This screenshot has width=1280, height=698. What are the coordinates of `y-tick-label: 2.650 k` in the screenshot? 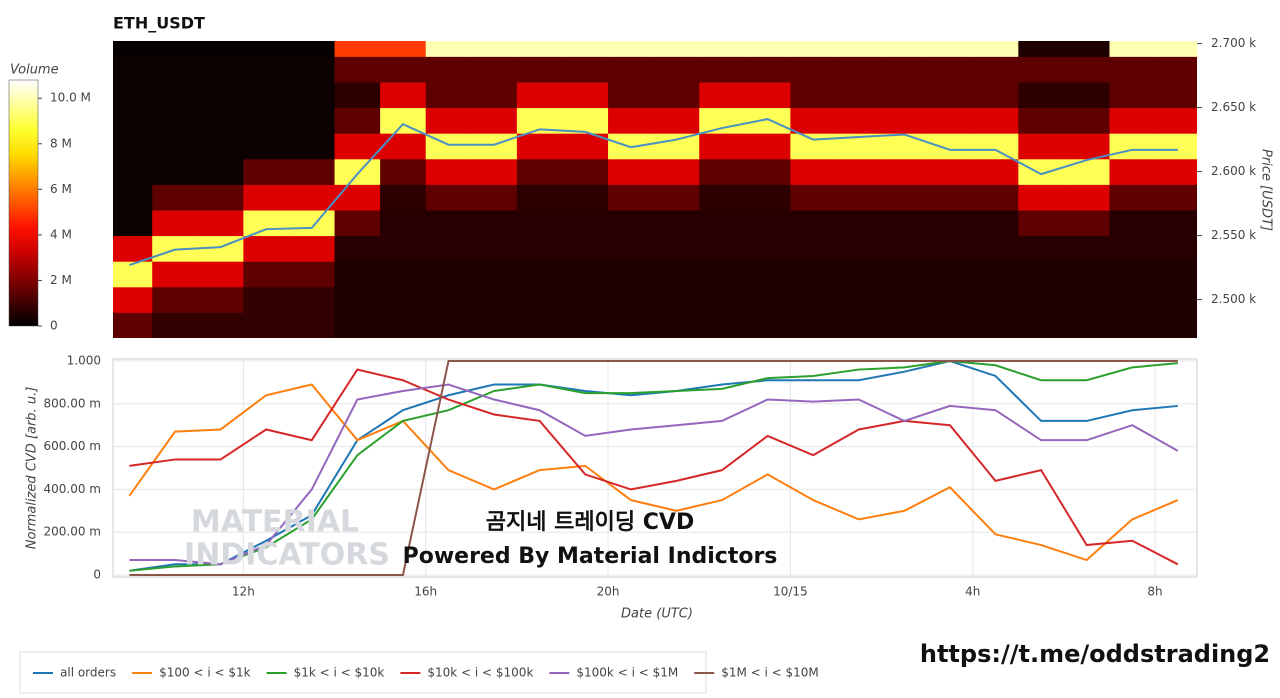 It's located at (1233, 107).